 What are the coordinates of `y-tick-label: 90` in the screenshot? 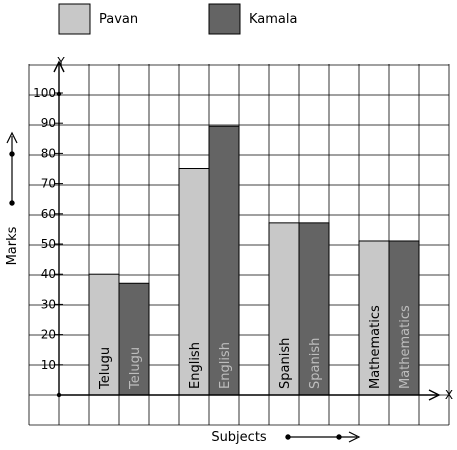 It's located at (48, 123).